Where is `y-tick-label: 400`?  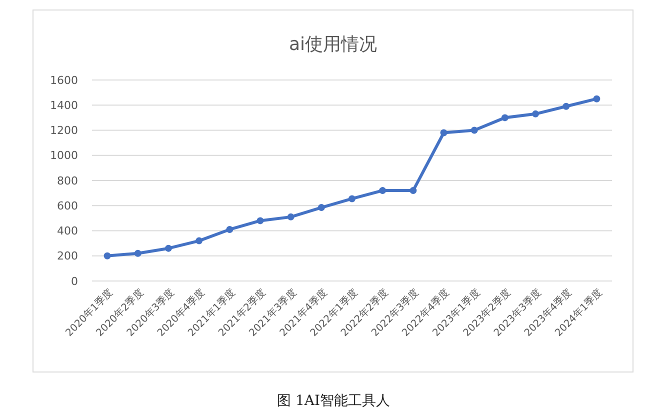 y-tick-label: 400 is located at coordinates (67, 231).